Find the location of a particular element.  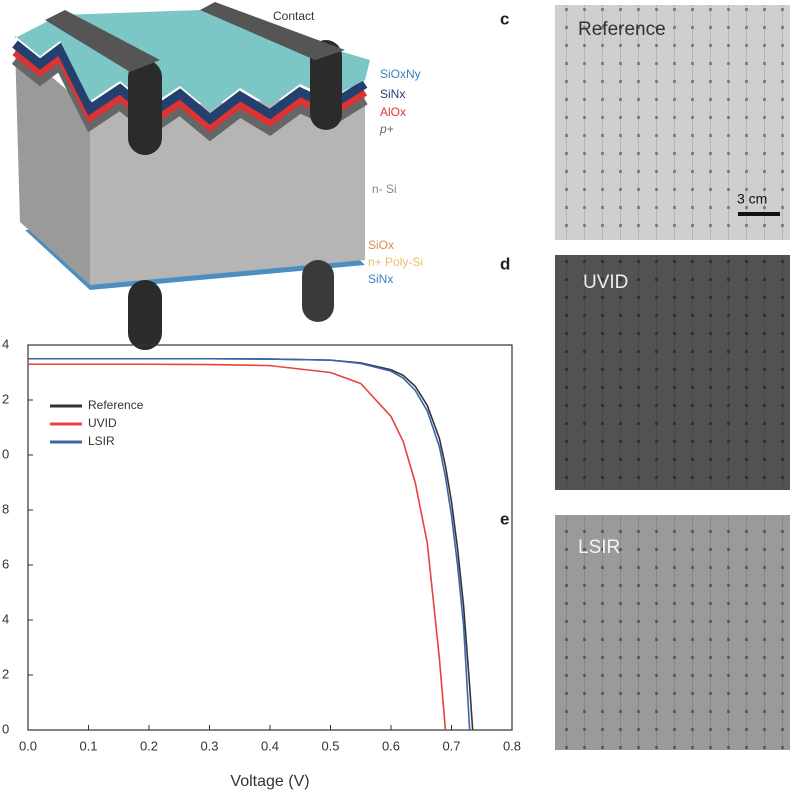

legend-label: Reference is located at coordinates (116, 405).